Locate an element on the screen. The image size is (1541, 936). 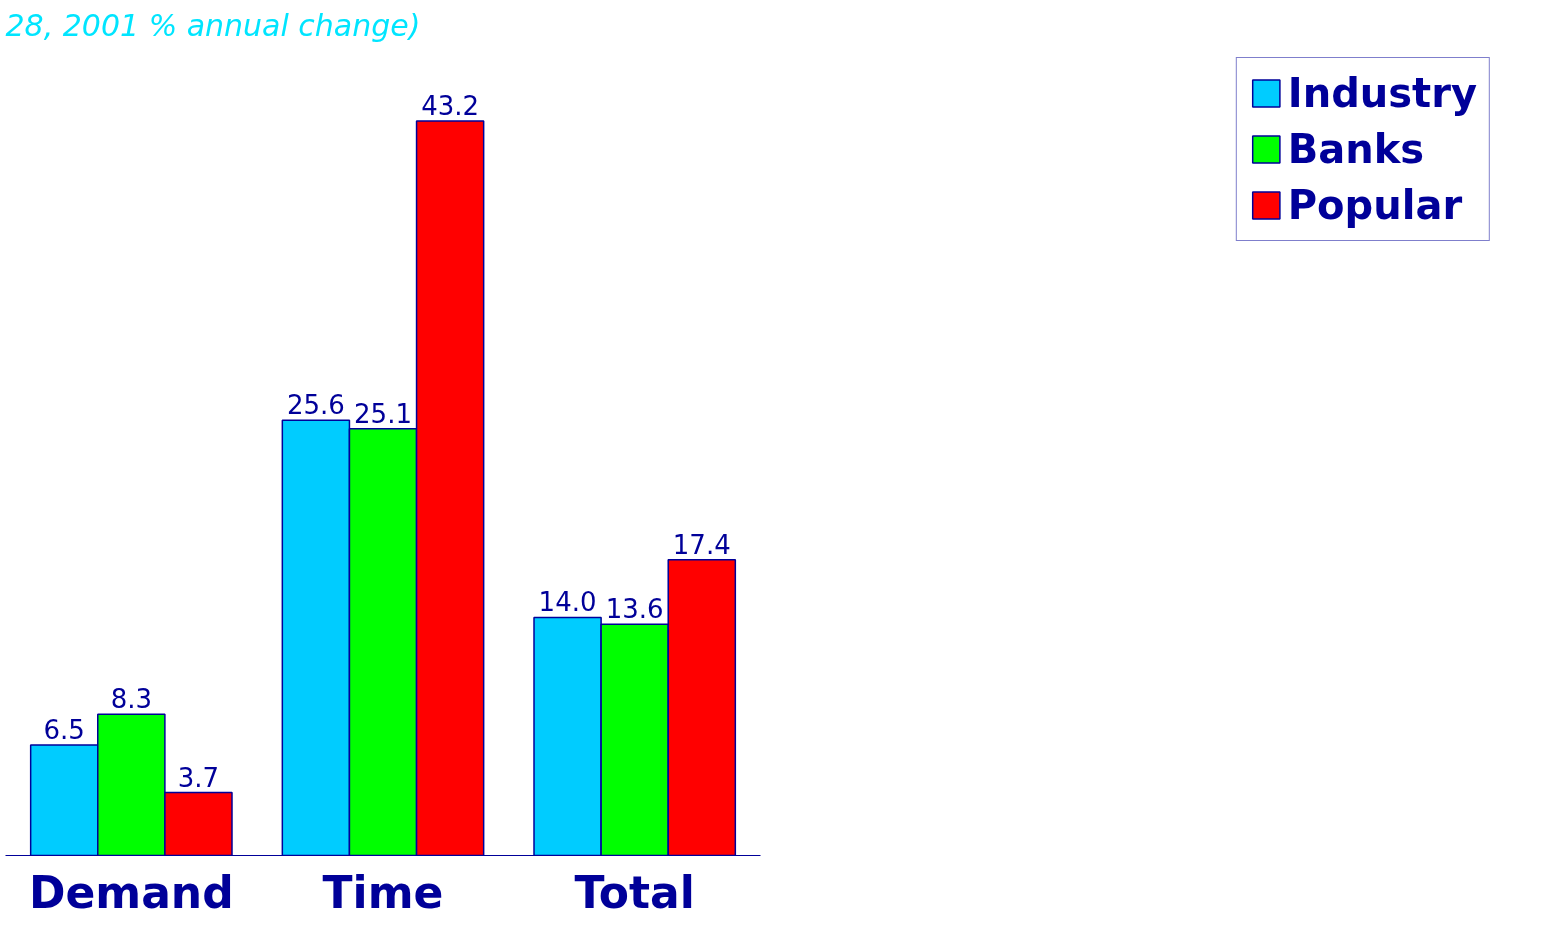
legend-label: Popular is located at coordinates (1375, 205).